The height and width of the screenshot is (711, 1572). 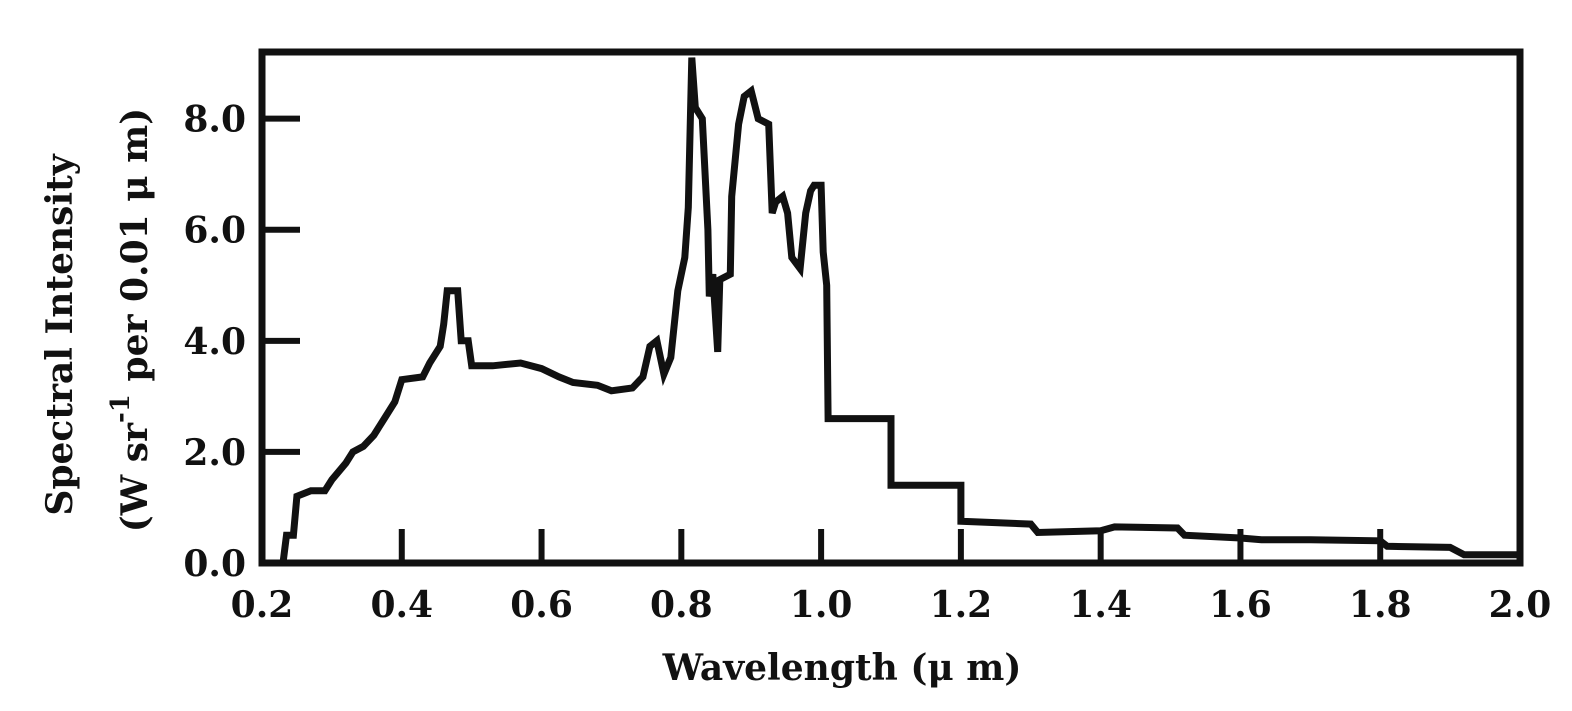 I want to click on y-axis-title-line2-prefix: (W sr, so click(x=135, y=477).